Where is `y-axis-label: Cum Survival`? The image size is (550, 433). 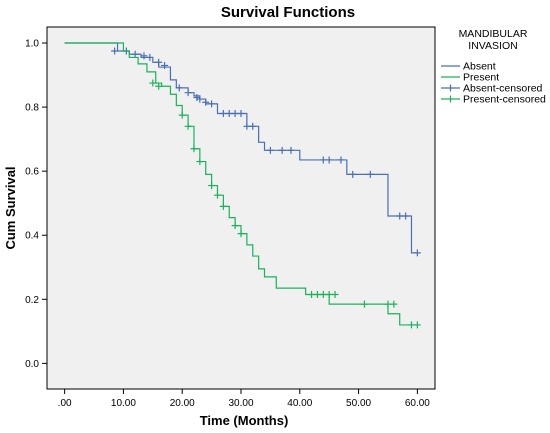
y-axis-label: Cum Survival is located at coordinates (10, 207).